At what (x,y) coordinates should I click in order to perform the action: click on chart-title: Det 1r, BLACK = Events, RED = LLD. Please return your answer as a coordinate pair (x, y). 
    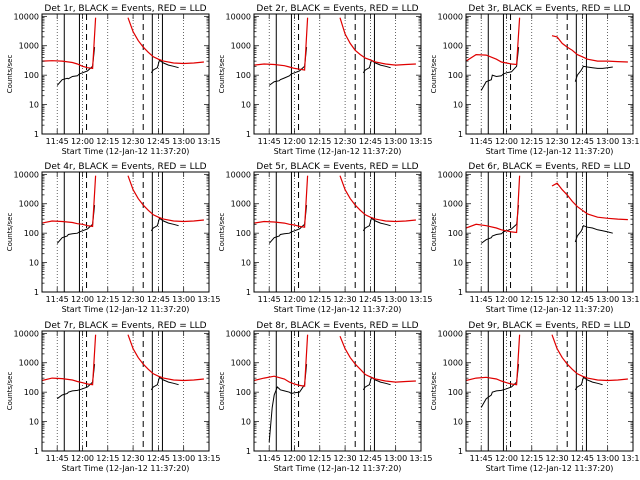
    Looking at the image, I should click on (125, 9).